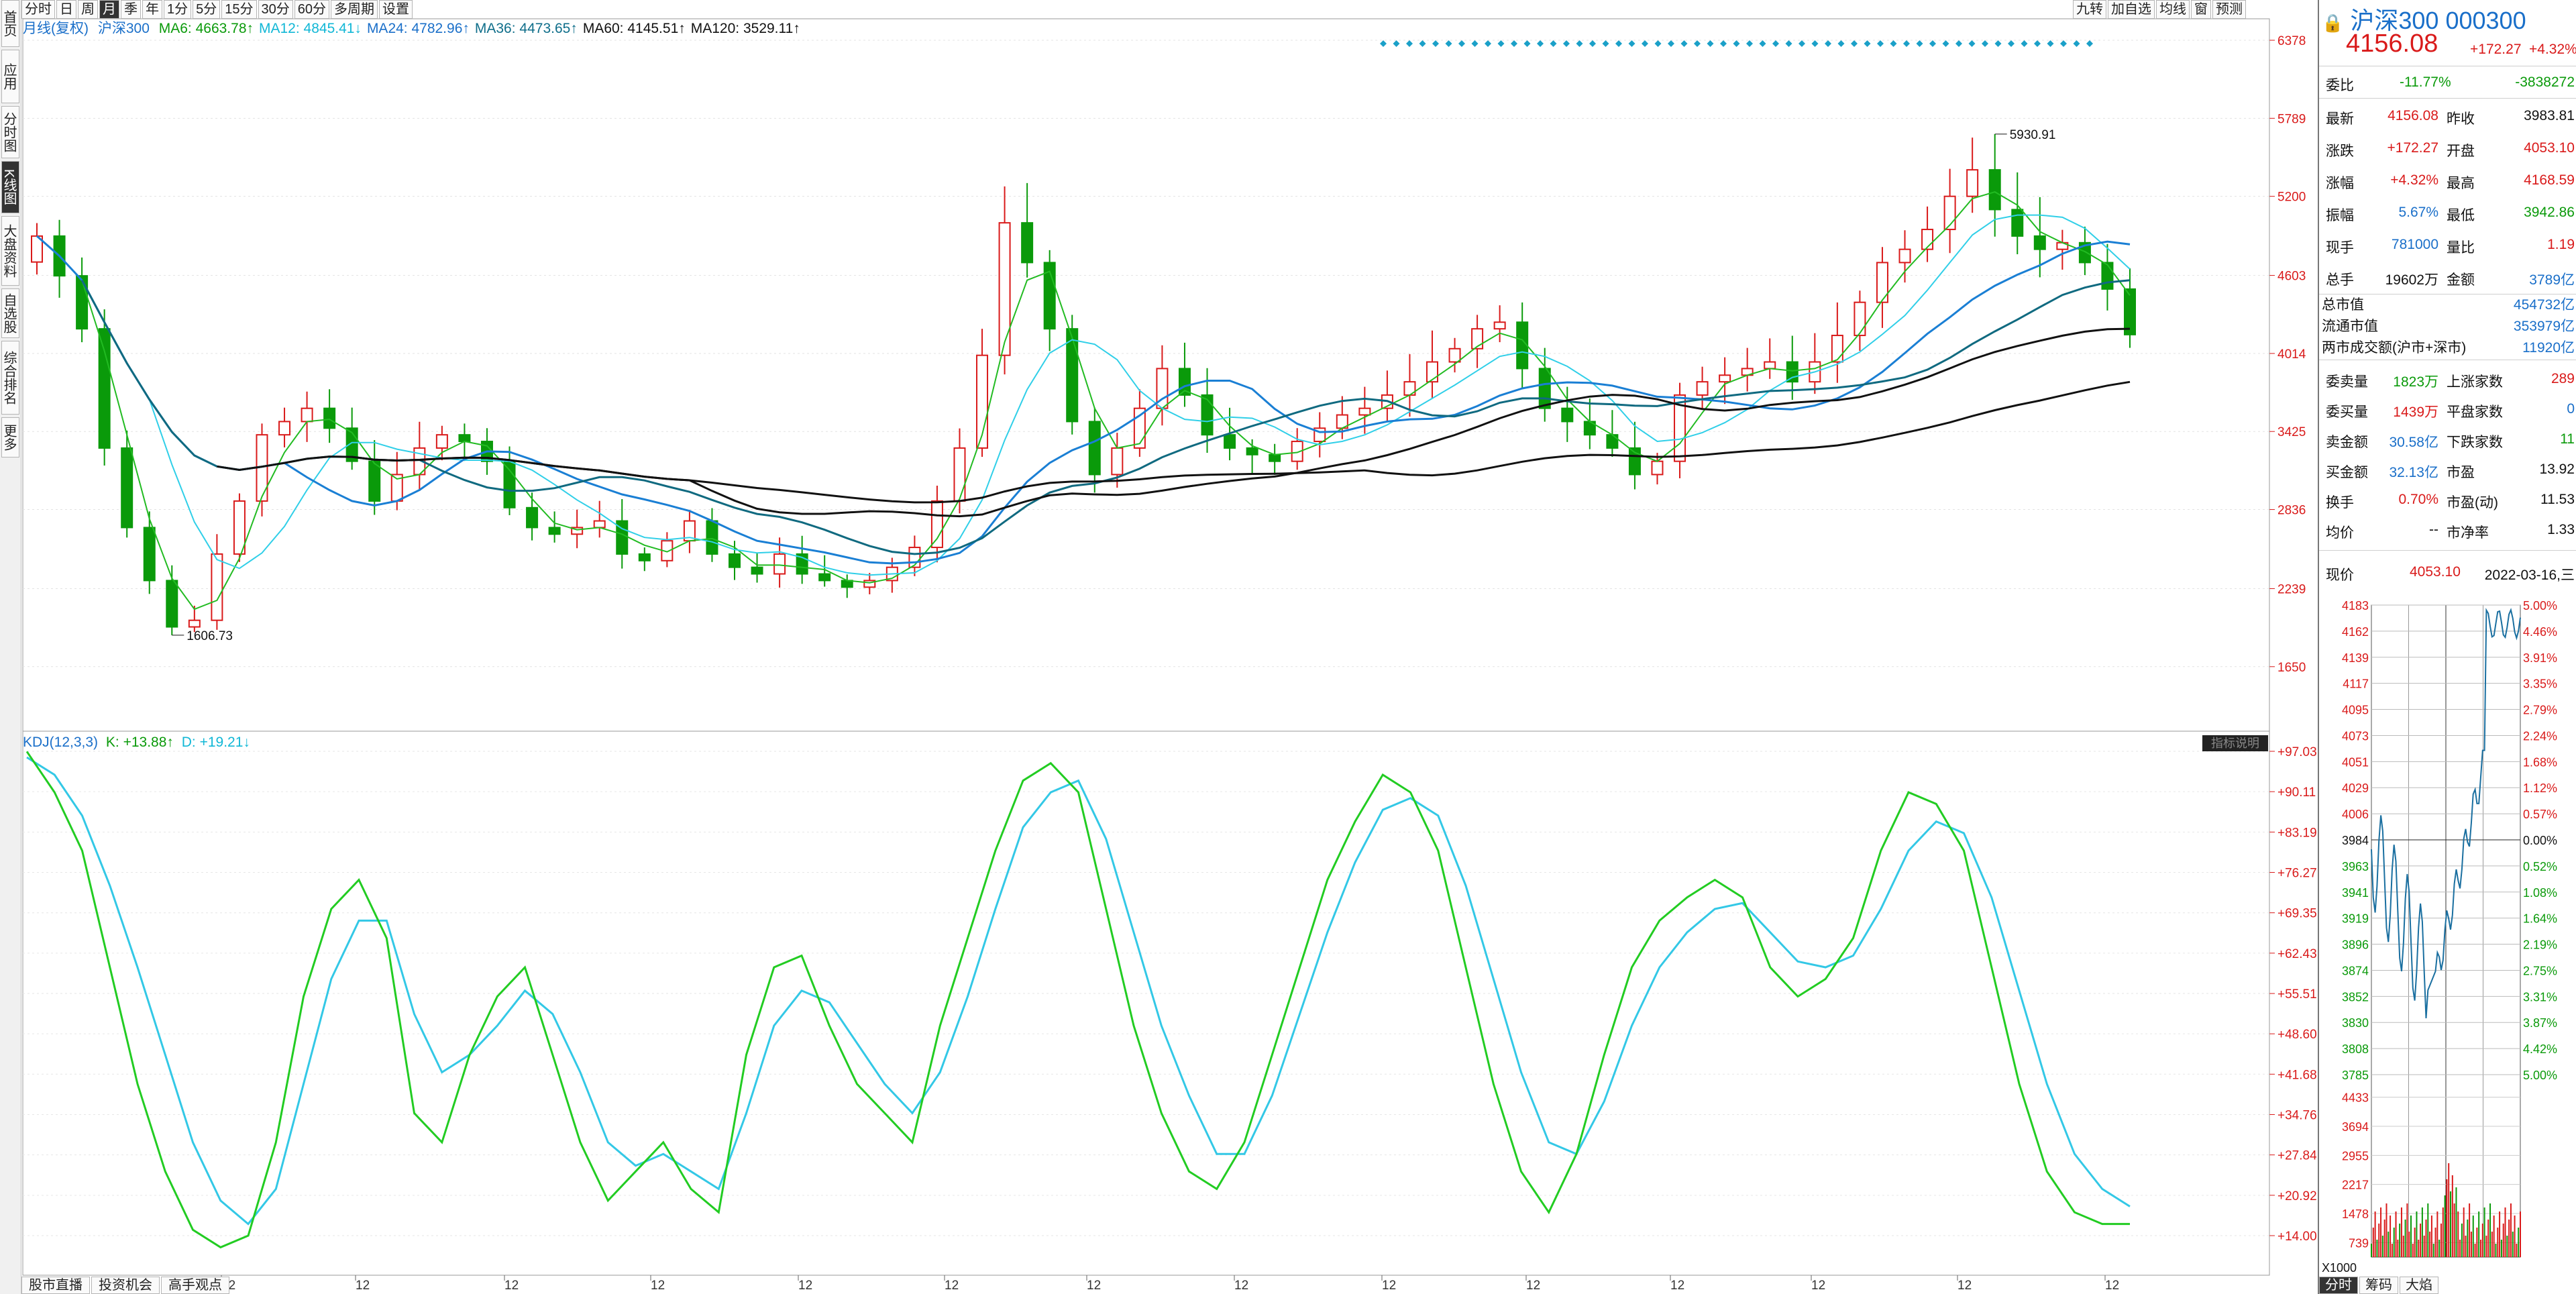 The width and height of the screenshot is (2576, 1294). Describe the element at coordinates (55, 1285) in the screenshot. I see `bottom-tab-0: 股市直播` at that location.